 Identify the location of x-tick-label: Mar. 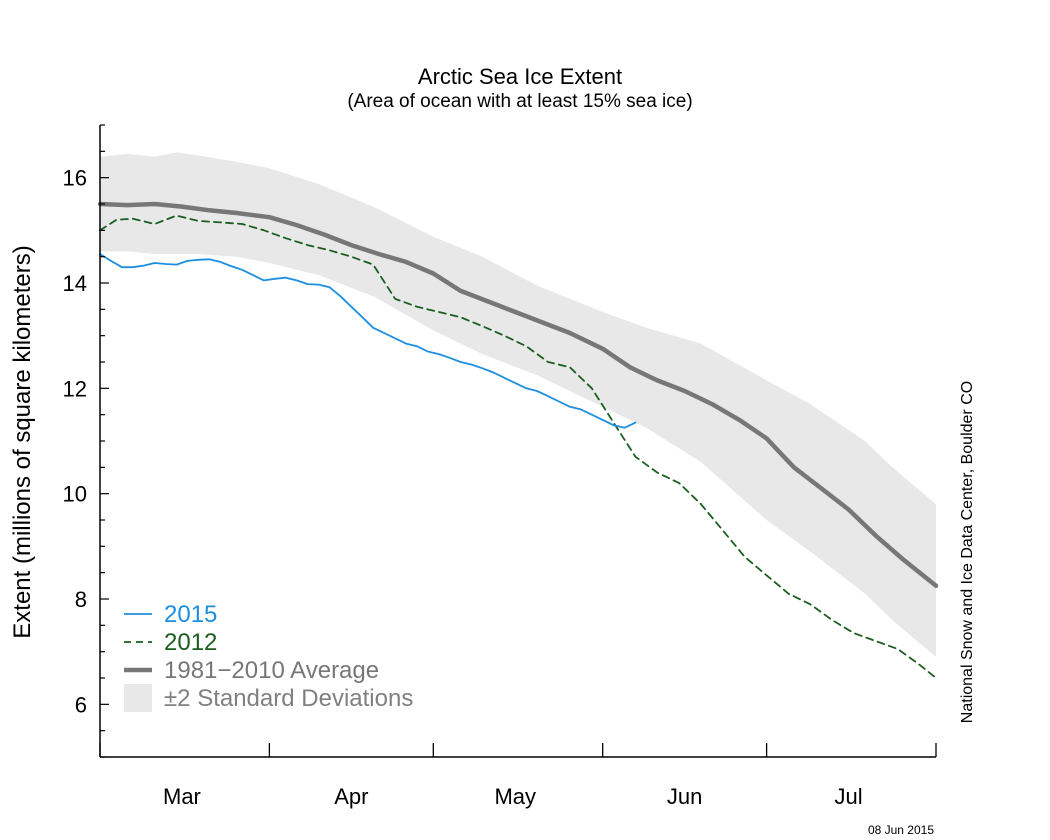
(182, 796).